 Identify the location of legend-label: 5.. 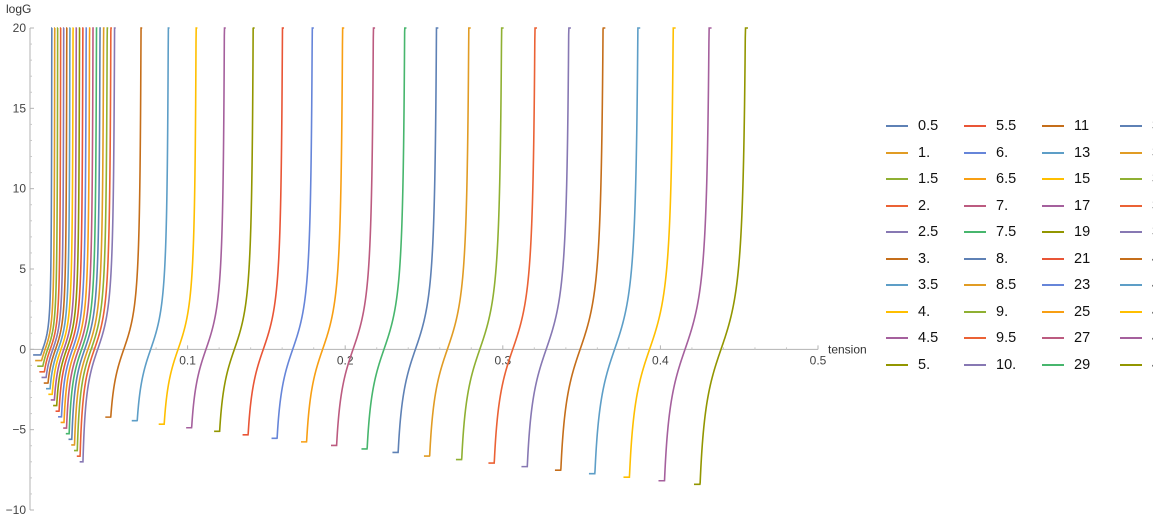
(924, 364).